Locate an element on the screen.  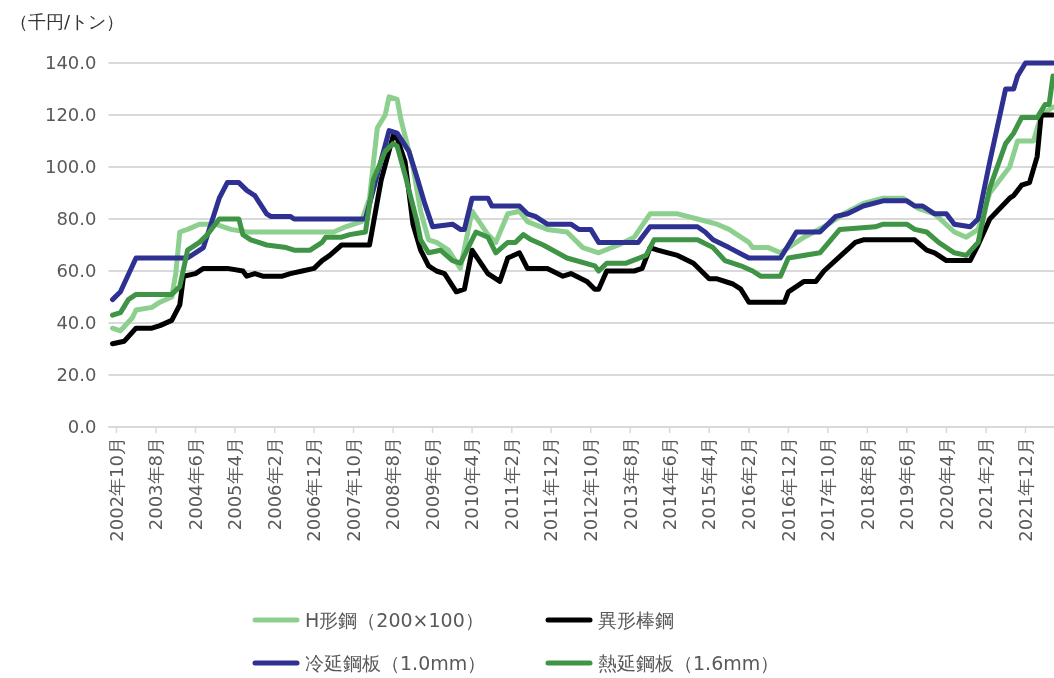
y-tick-label: 80.0 is located at coordinates (76, 219).